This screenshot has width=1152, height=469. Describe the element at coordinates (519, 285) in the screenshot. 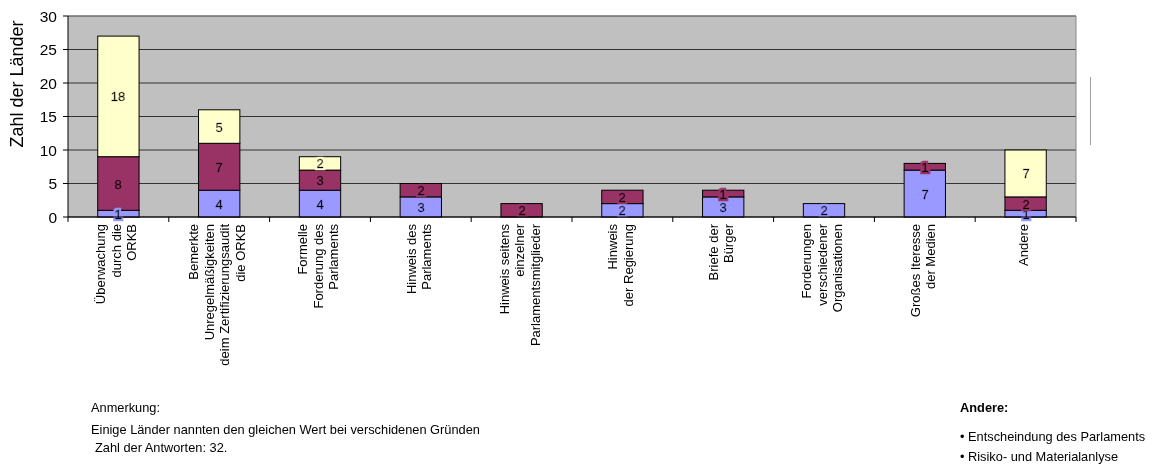

I see `x-tick-label: Hinweis seitens einzelner Parlamentsmitglieder` at that location.